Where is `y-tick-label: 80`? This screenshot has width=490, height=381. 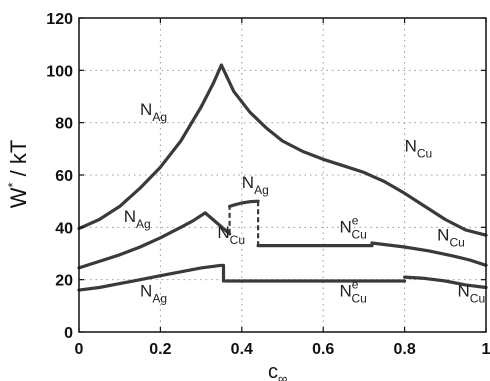
y-tick-label: 80 is located at coordinates (64, 124).